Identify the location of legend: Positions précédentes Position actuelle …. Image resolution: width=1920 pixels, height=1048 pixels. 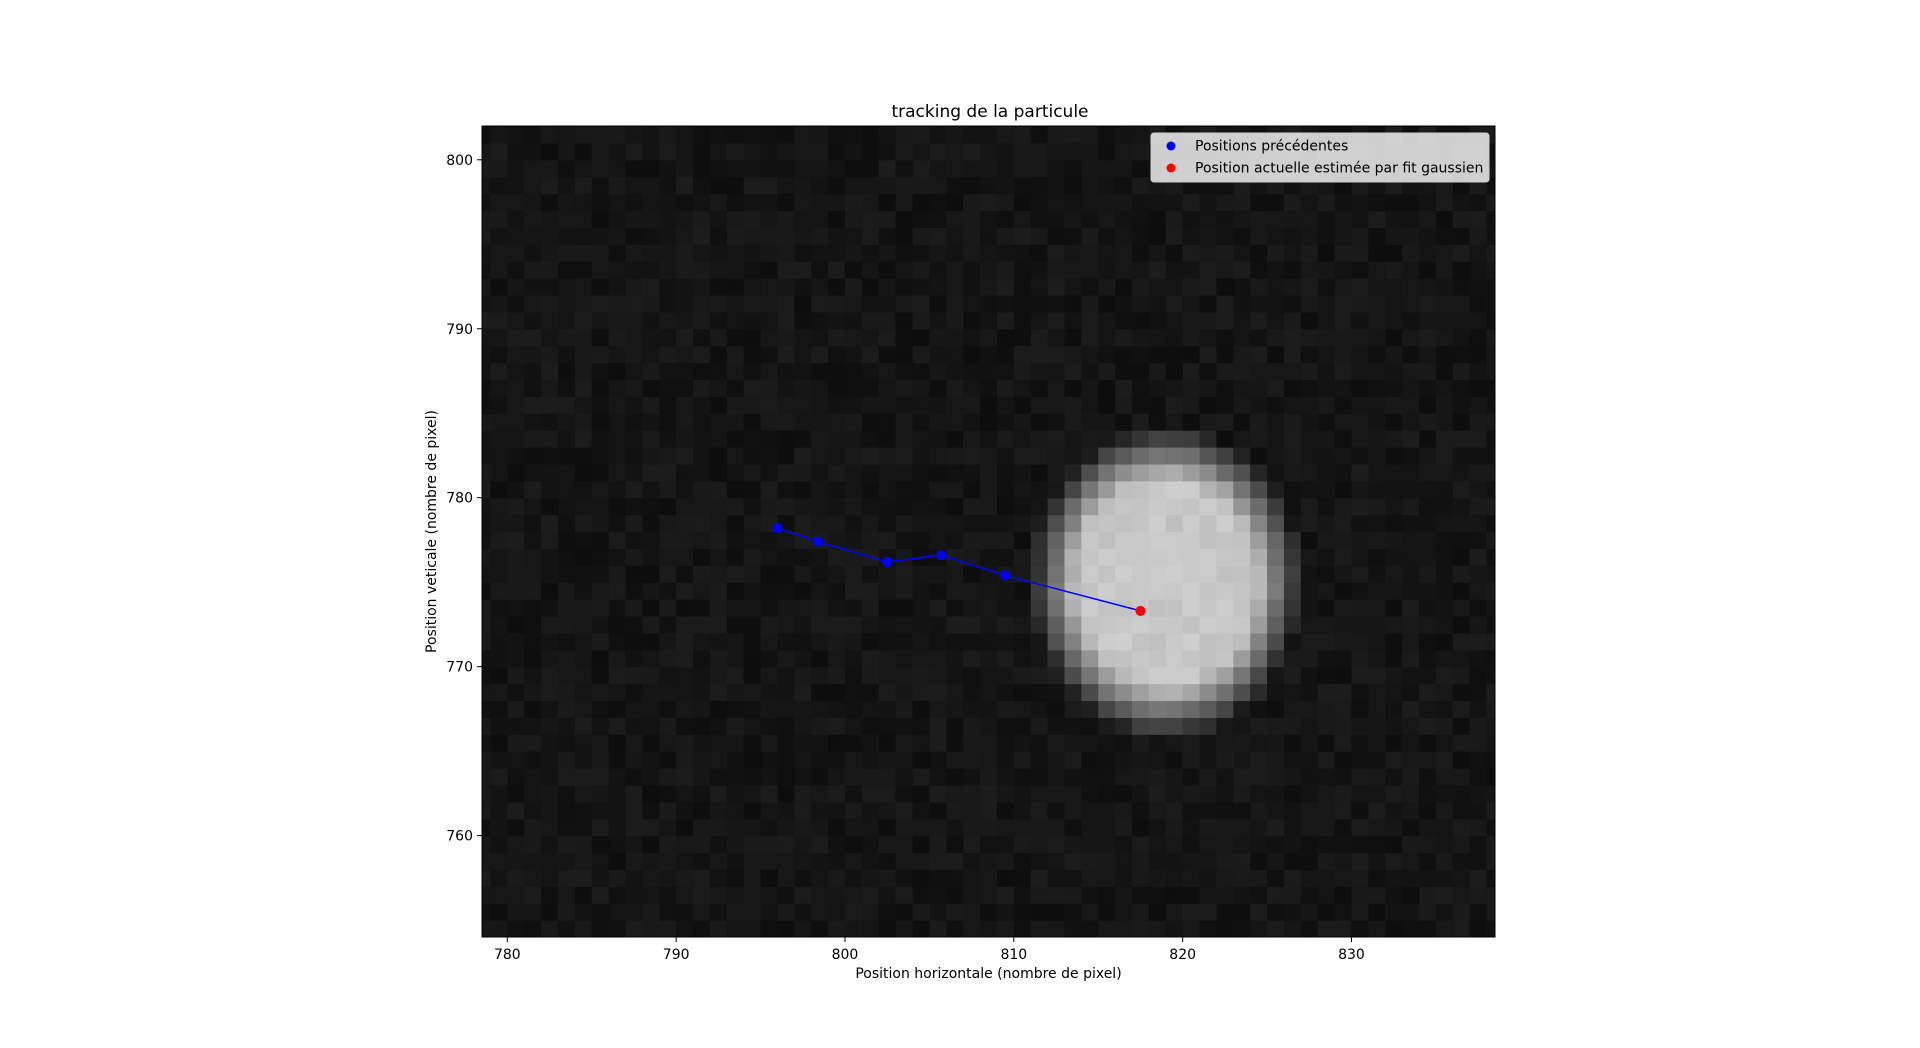
(1320, 157).